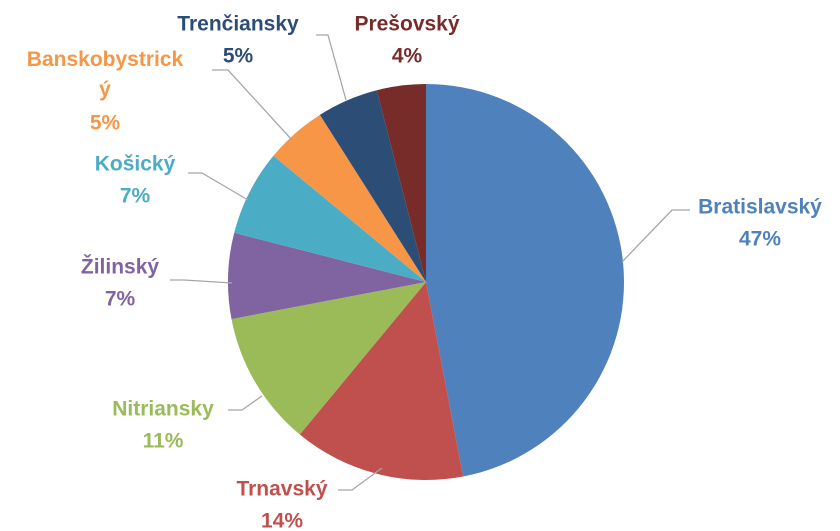 The height and width of the screenshot is (531, 840). What do you see at coordinates (120, 267) in the screenshot?
I see `slice-label: Žilinský` at bounding box center [120, 267].